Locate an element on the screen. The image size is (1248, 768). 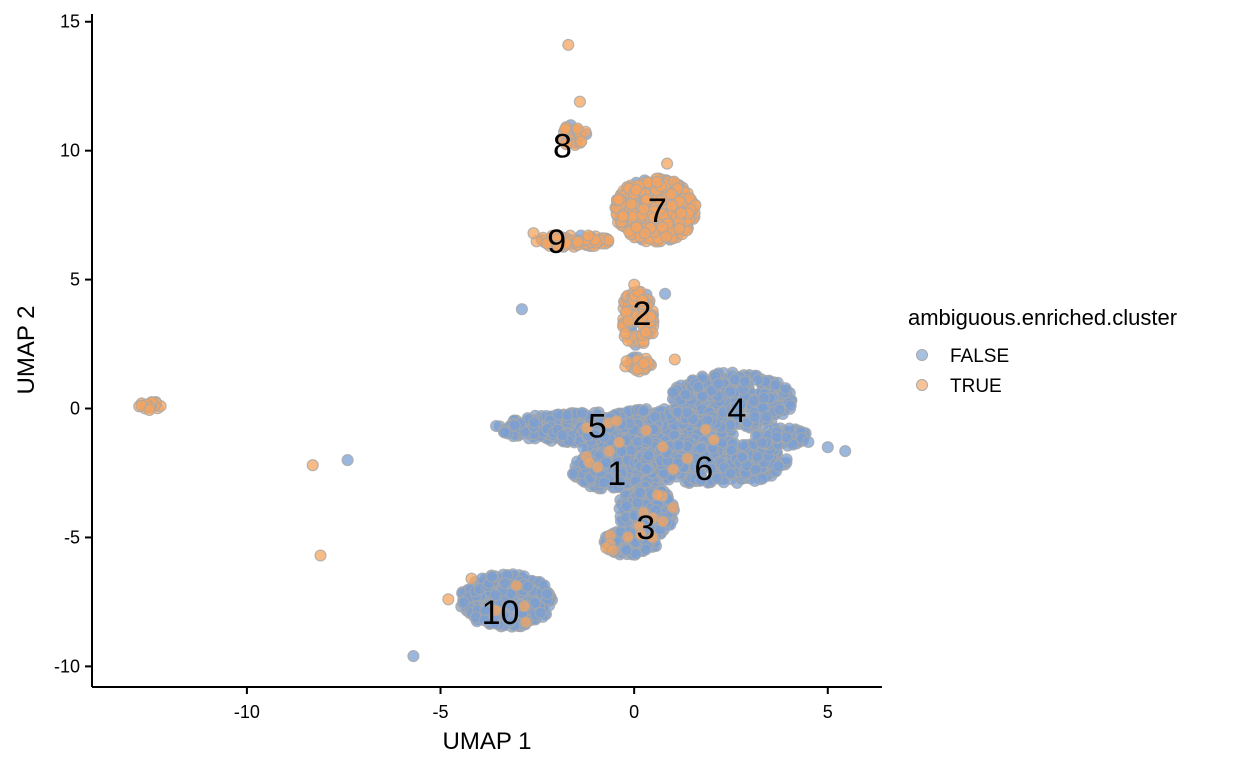
cluster-label-7: 7 is located at coordinates (657, 211).